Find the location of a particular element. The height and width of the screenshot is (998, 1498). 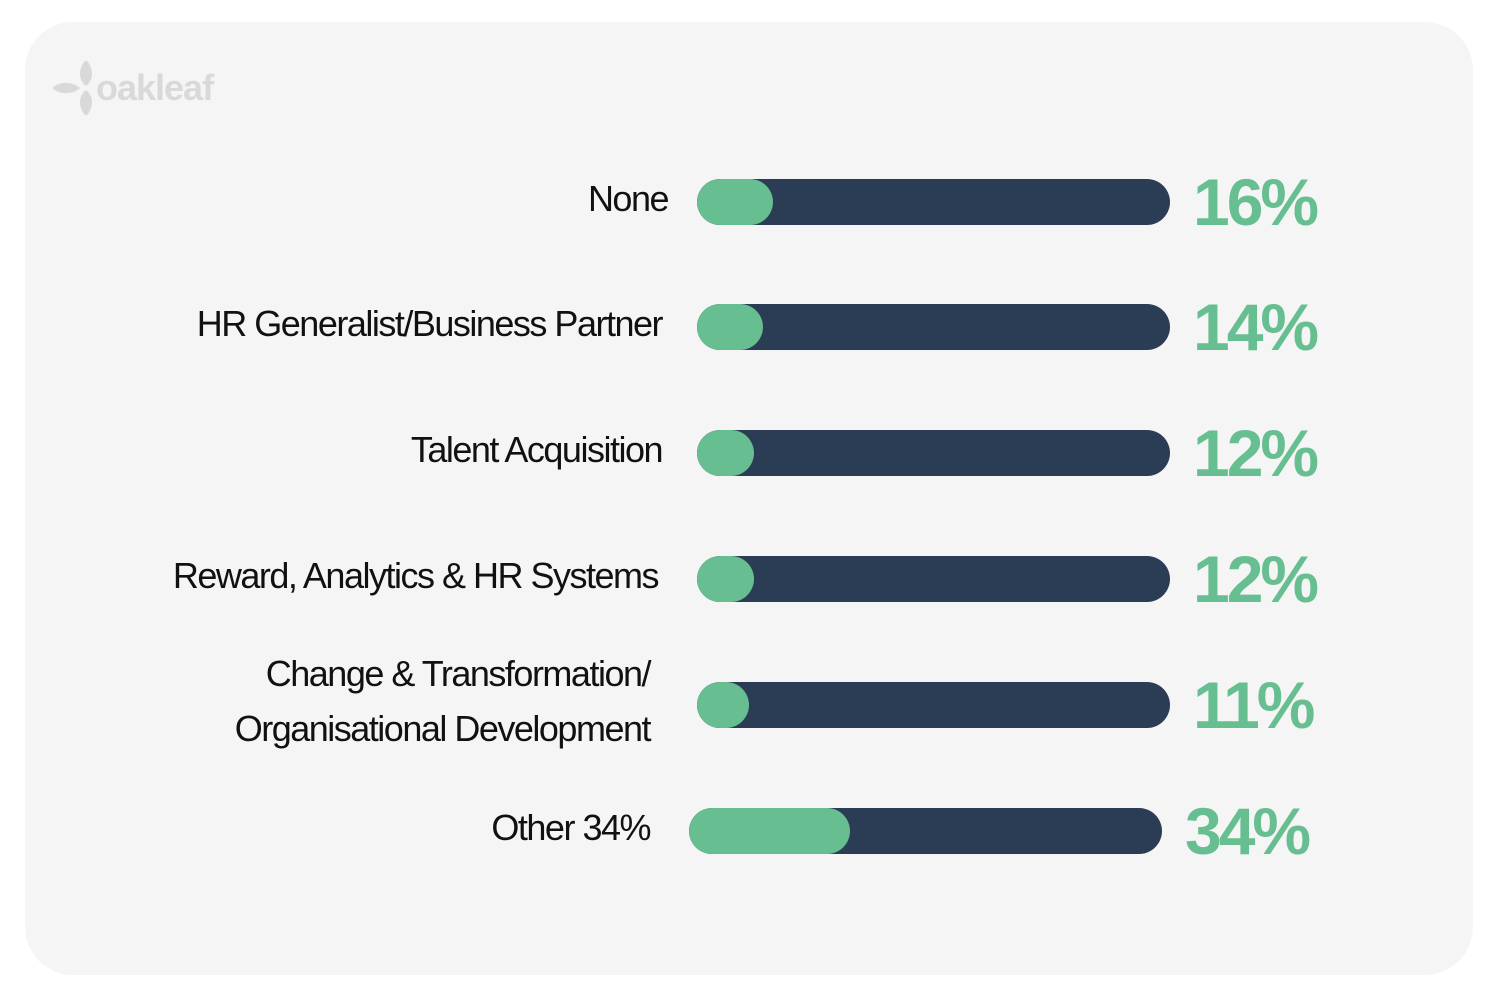

value-label: 14% is located at coordinates (1256, 327).